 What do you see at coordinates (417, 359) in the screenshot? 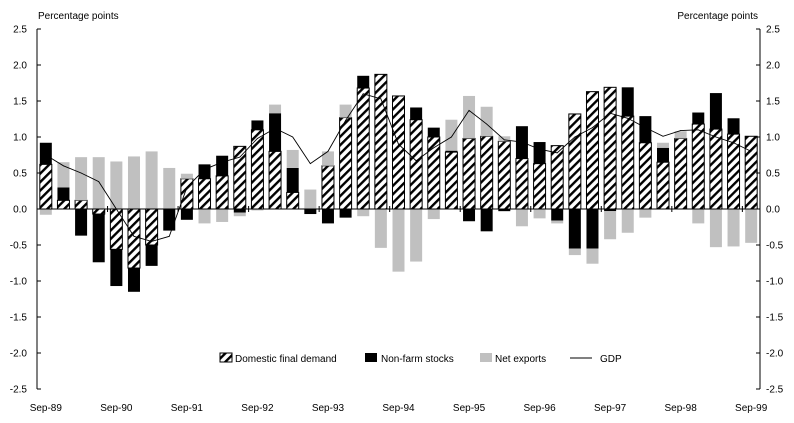
I see `legend-label-stocks: Non-farm stocks` at bounding box center [417, 359].